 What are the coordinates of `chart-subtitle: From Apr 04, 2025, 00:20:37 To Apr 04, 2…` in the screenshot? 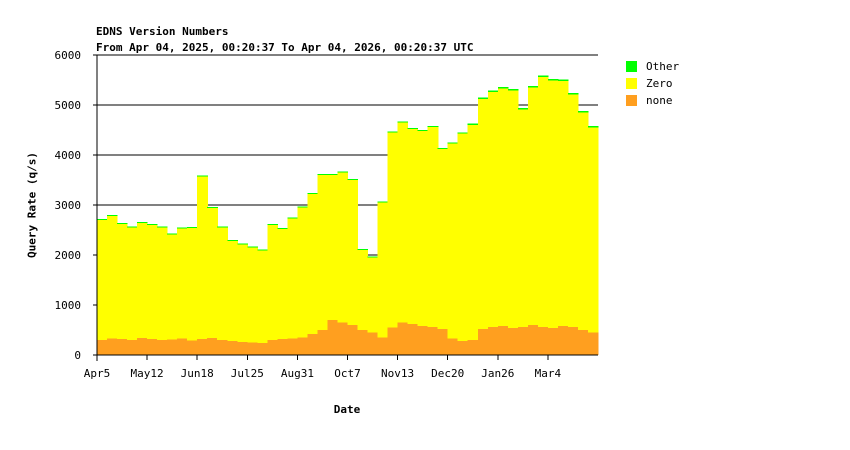 It's located at (285, 47).